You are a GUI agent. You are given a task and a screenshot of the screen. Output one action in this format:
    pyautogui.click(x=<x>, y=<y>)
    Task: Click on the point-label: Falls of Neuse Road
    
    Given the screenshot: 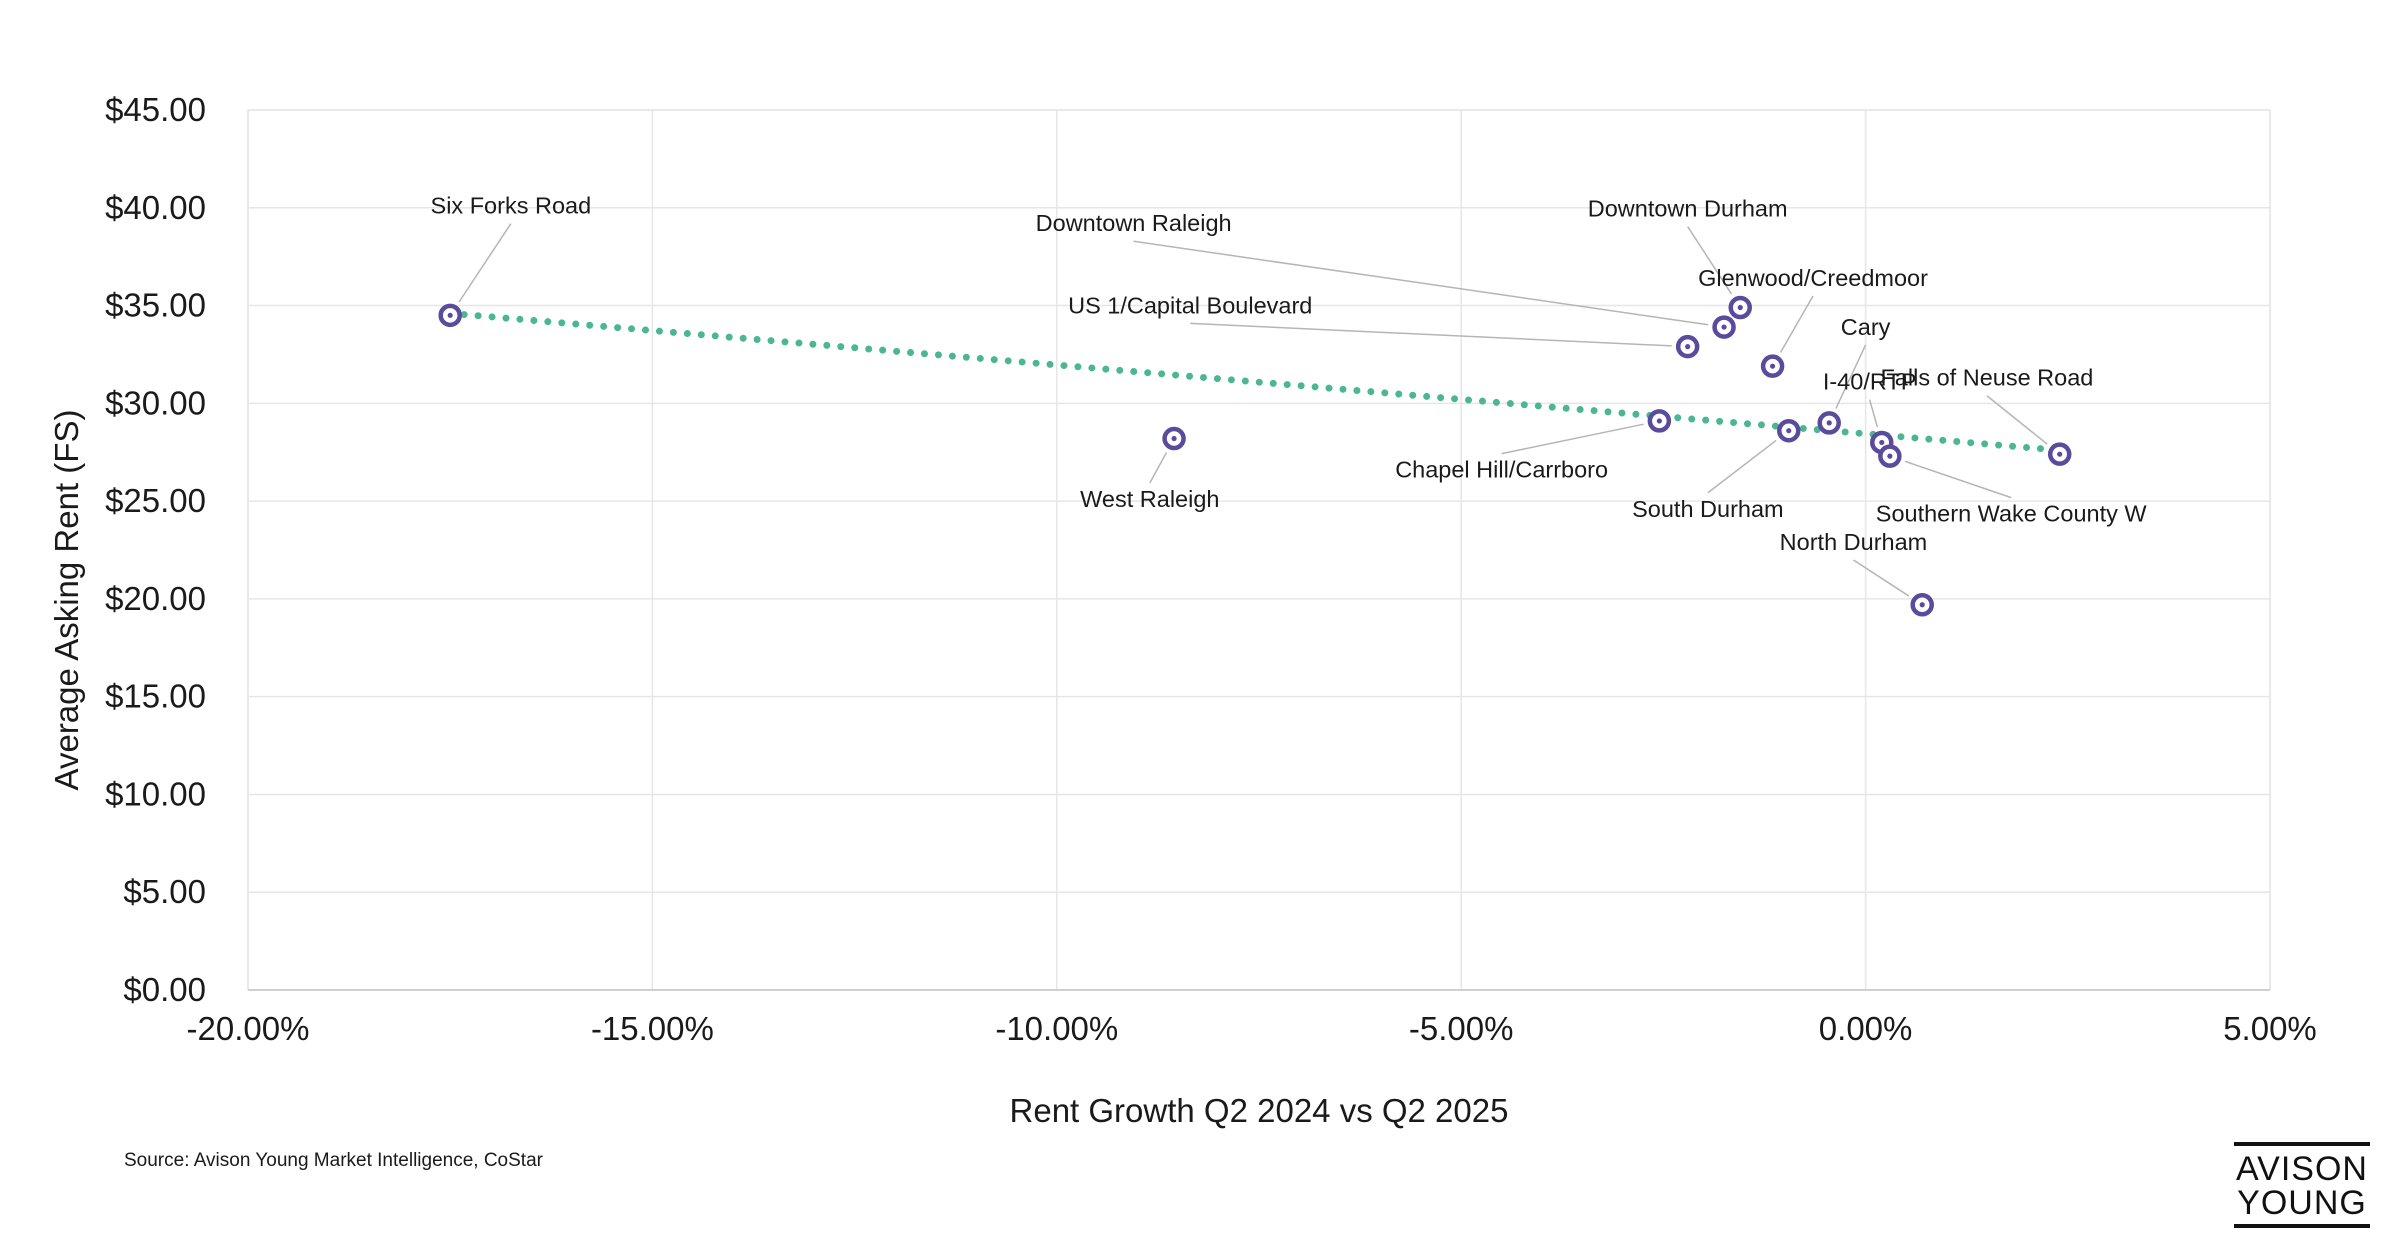 What is the action you would take?
    pyautogui.click(x=1986, y=378)
    